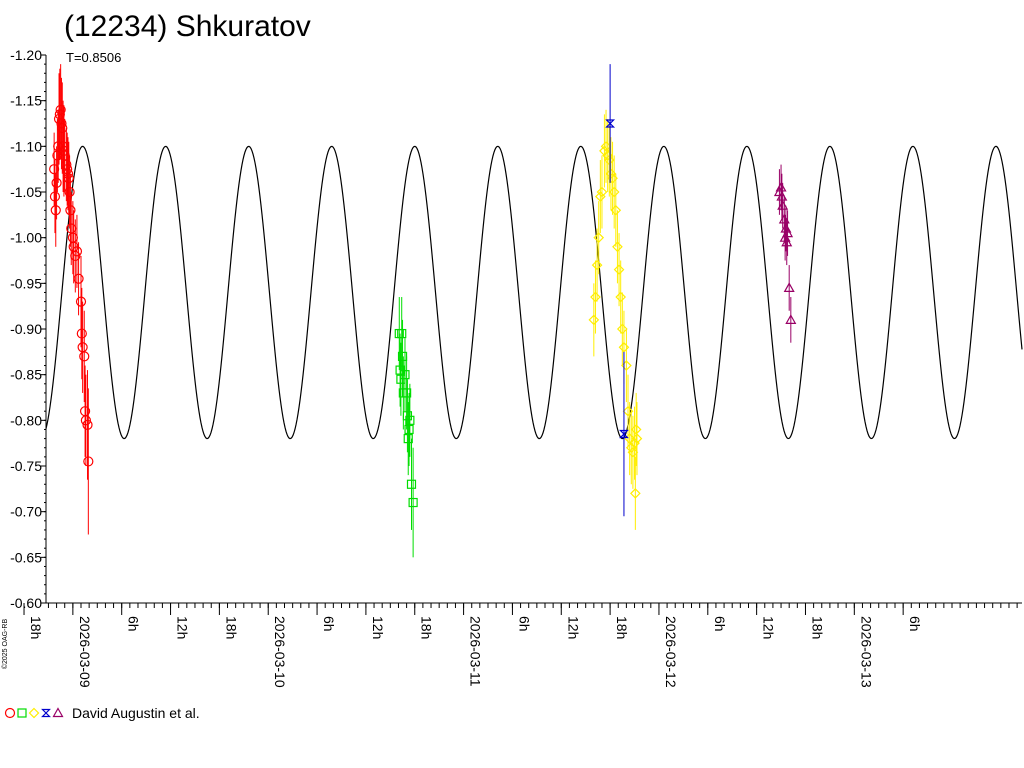  I want to click on legend-markers, so click(34, 713).